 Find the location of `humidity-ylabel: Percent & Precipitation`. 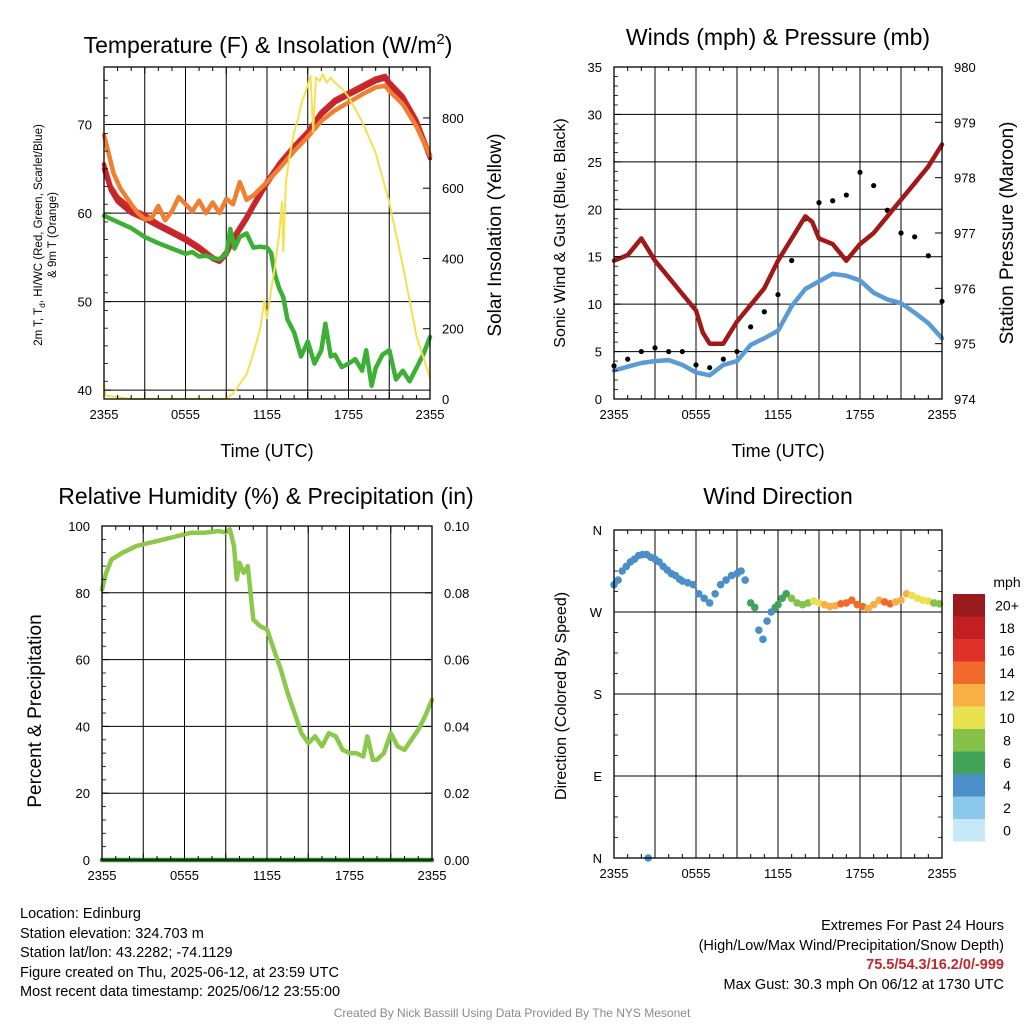

humidity-ylabel: Percent & Precipitation is located at coordinates (35, 710).